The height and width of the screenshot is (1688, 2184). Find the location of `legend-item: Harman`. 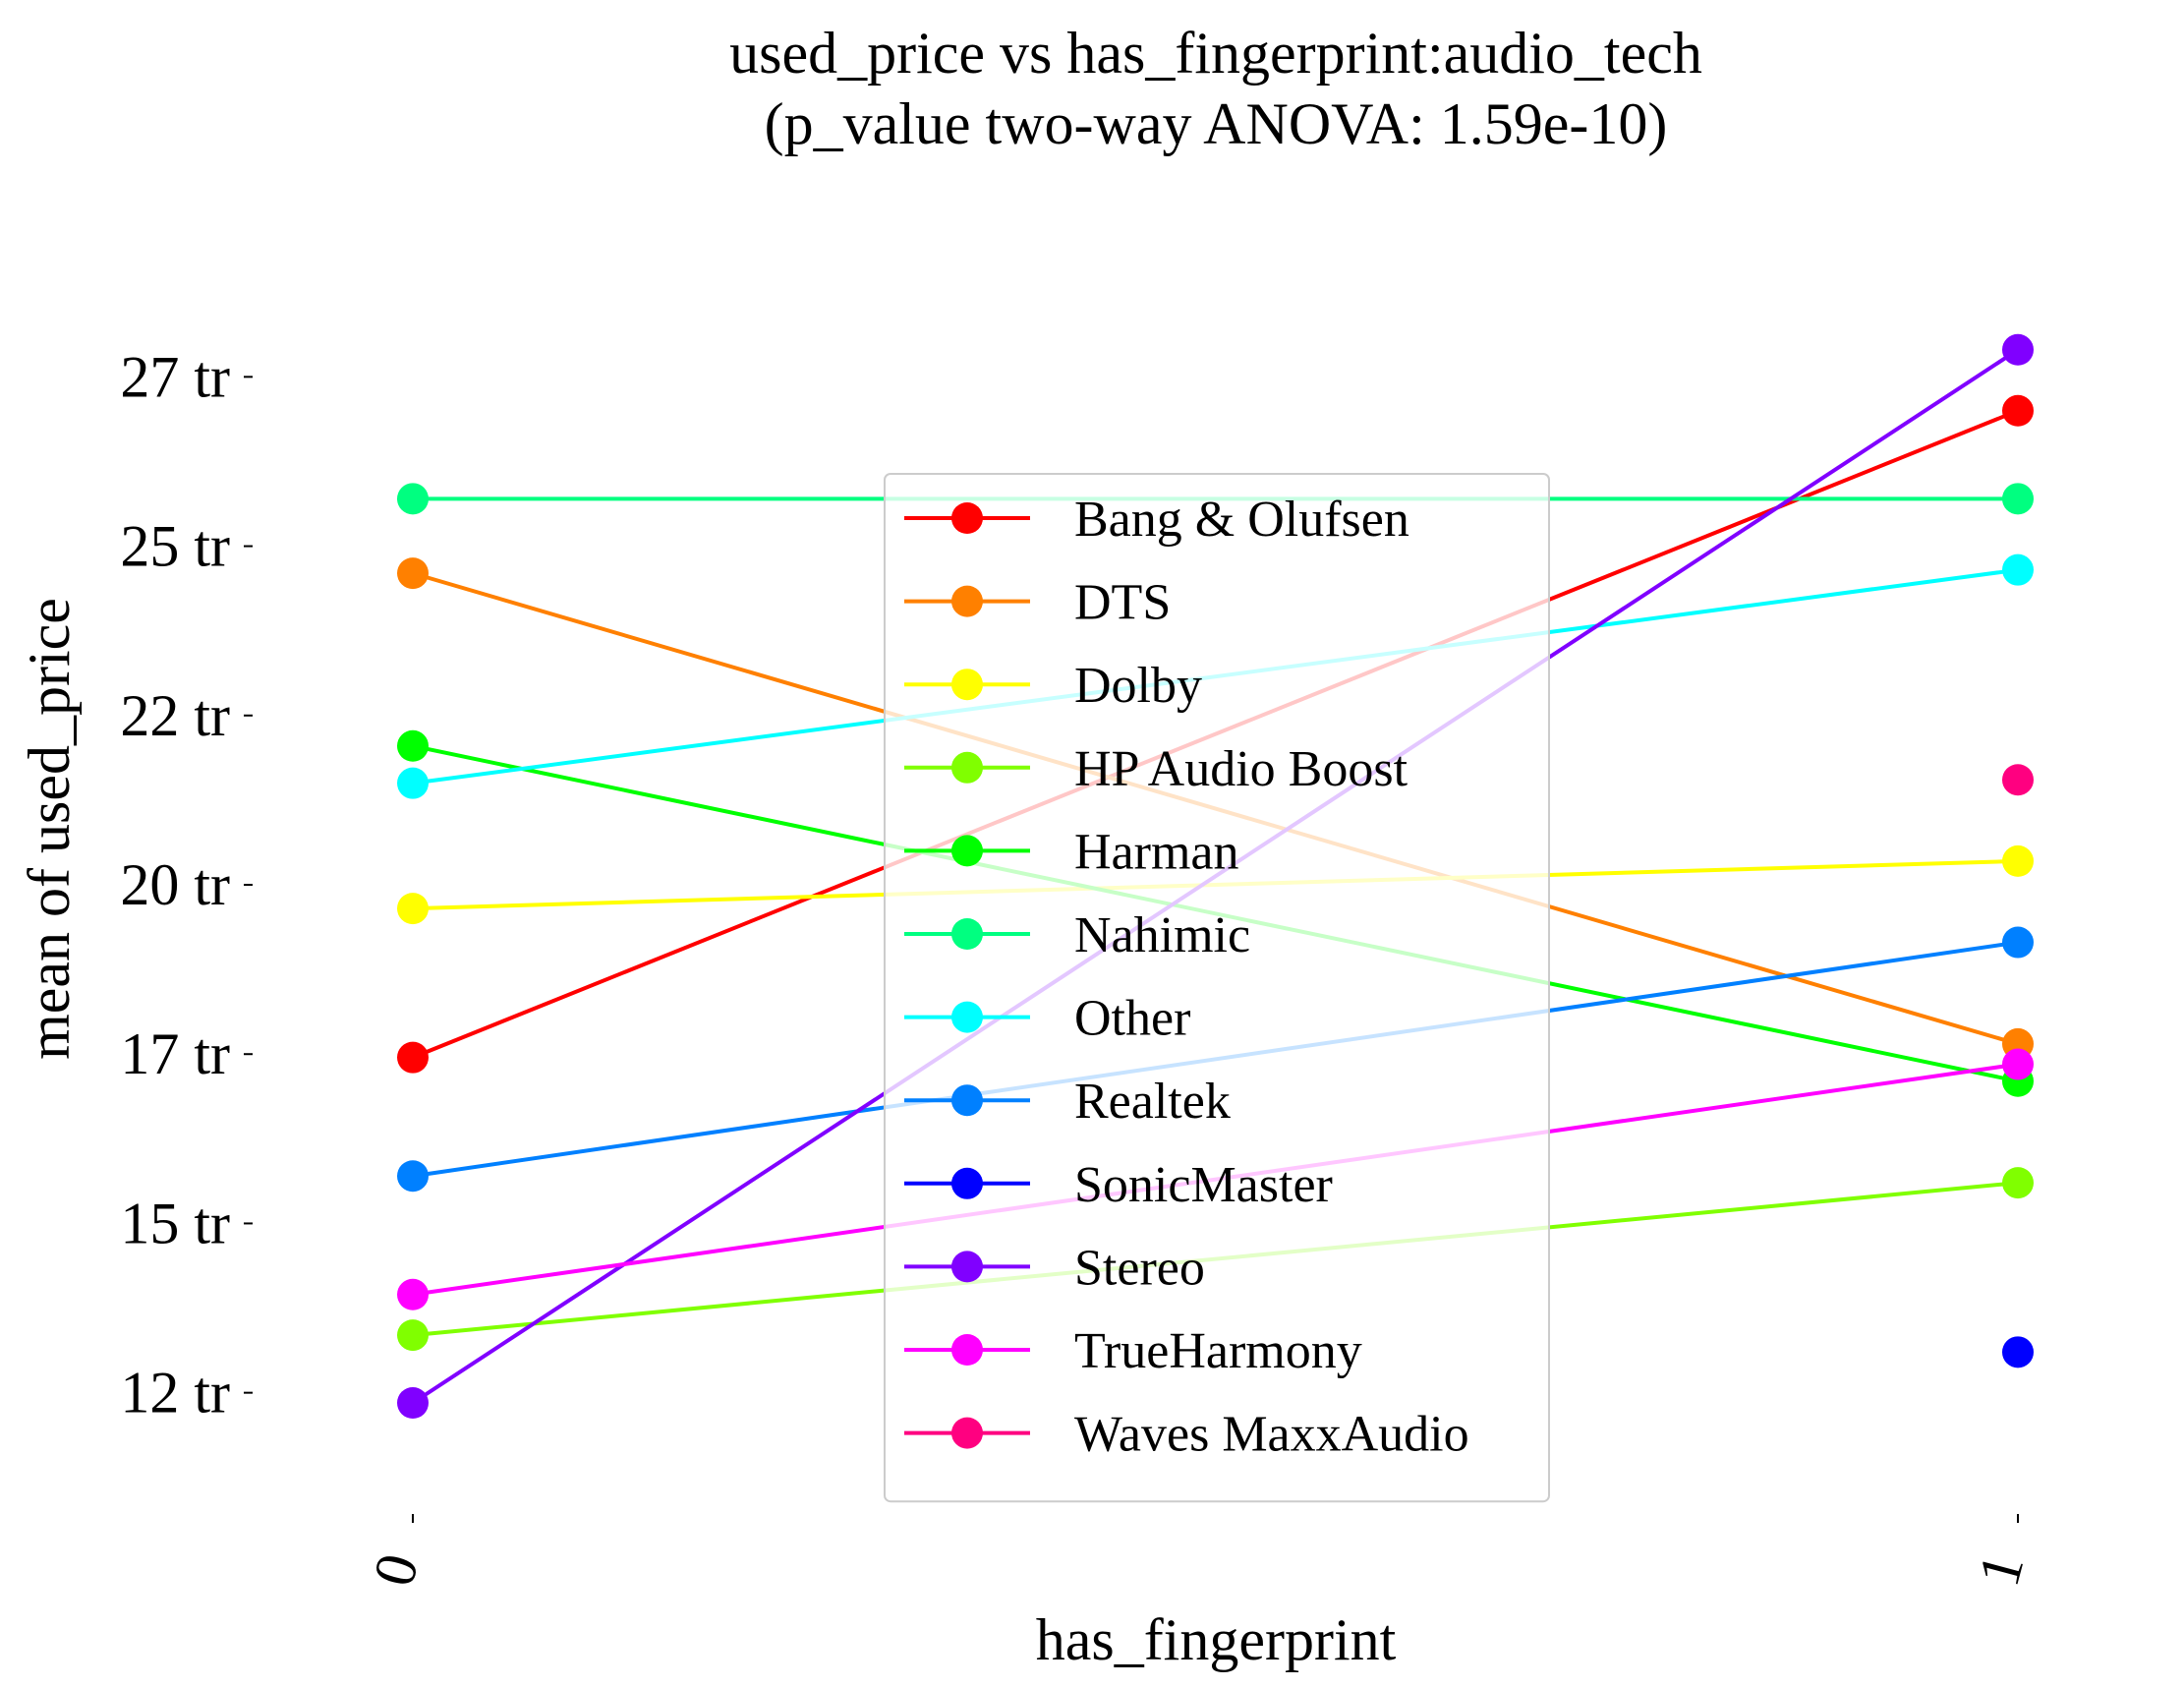

legend-item: Harman is located at coordinates (1071, 852).